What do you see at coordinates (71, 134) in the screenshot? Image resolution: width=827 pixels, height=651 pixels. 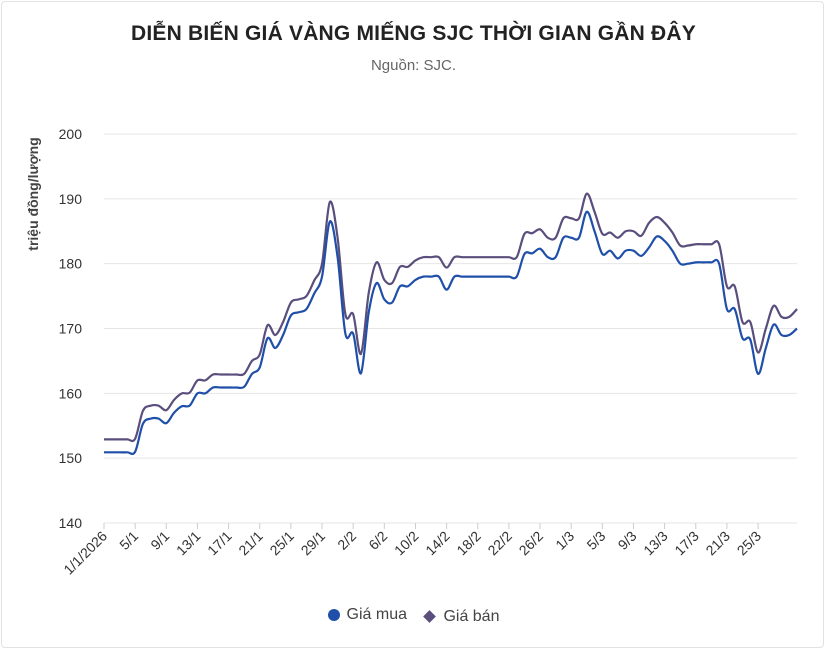 I see `y-tick-label: 200` at bounding box center [71, 134].